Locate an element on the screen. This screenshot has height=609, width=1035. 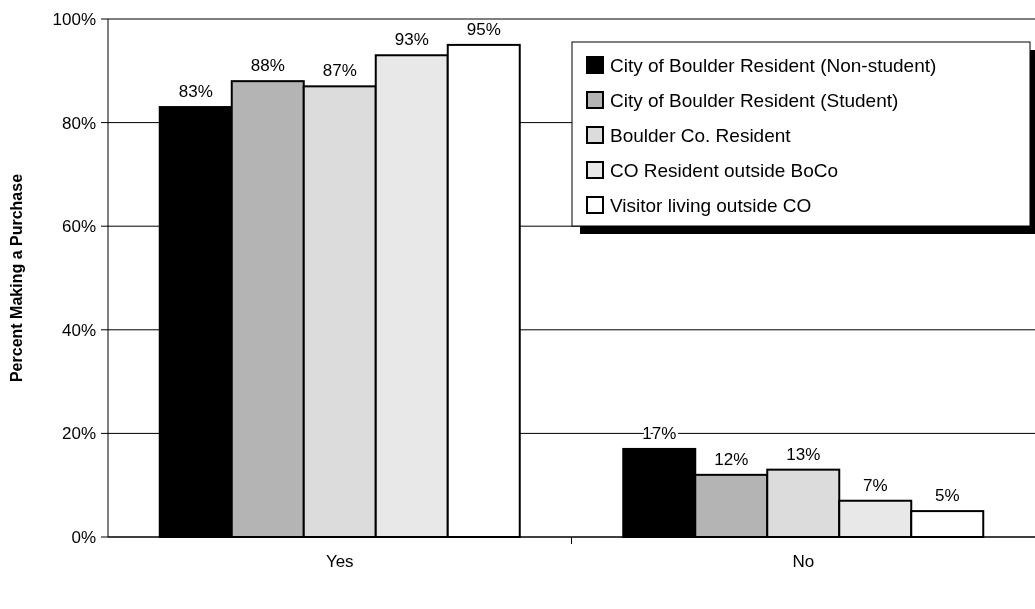
data-label: 87% is located at coordinates (339, 71).